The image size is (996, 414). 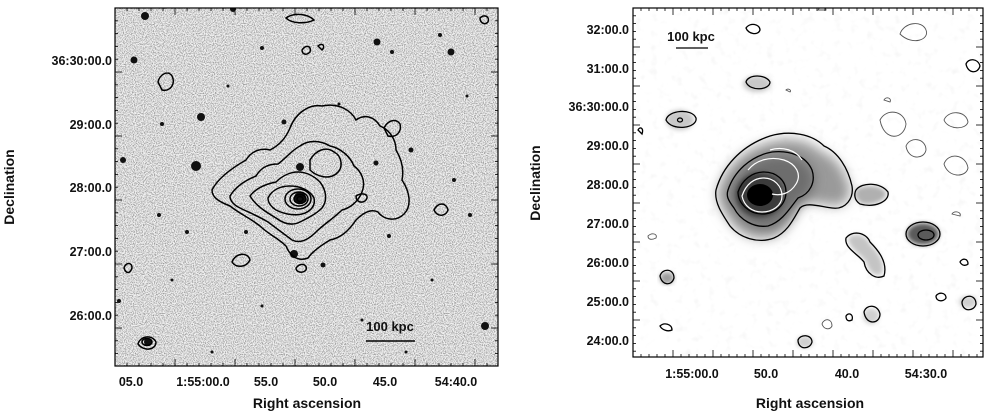 I want to click on right-y-tick-8: 24:00.0, so click(x=608, y=341).